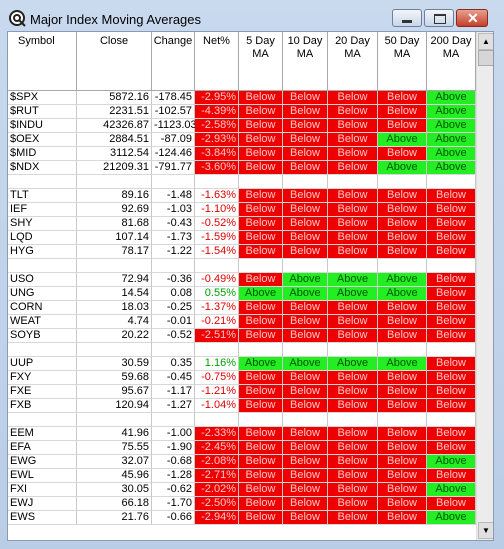 Image resolution: width=504 pixels, height=549 pixels. I want to click on cell: -3.60%, so click(217, 168).